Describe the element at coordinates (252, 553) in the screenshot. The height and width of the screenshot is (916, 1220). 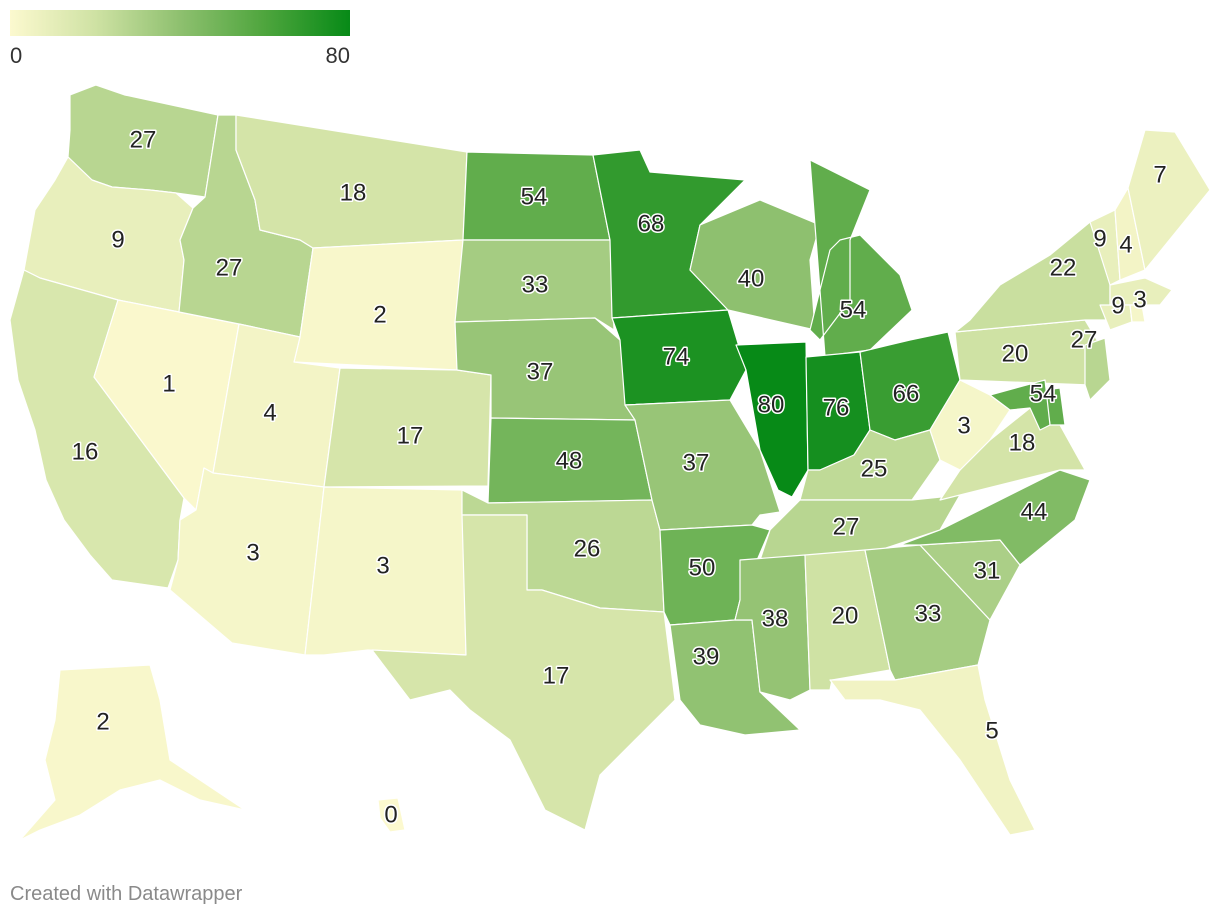
I see `value-label-az: 3` at that location.